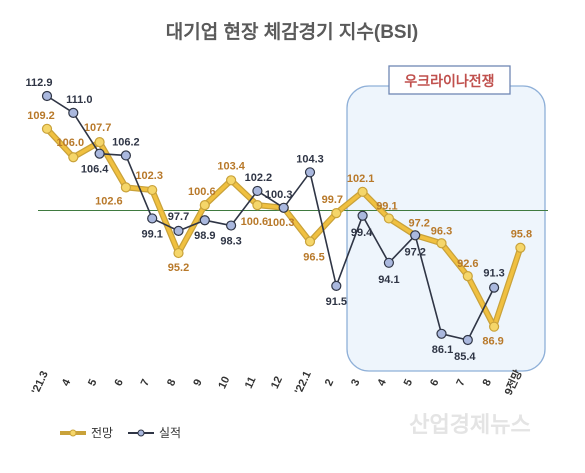 The height and width of the screenshot is (473, 585). What do you see at coordinates (102, 433) in the screenshot?
I see `legend-forecast-label: 전망` at bounding box center [102, 433].